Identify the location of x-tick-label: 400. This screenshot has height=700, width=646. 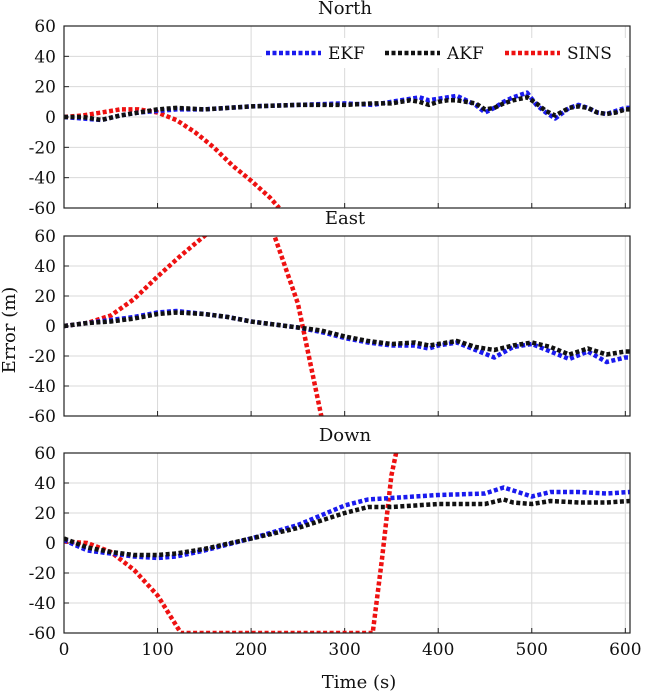
(438, 650).